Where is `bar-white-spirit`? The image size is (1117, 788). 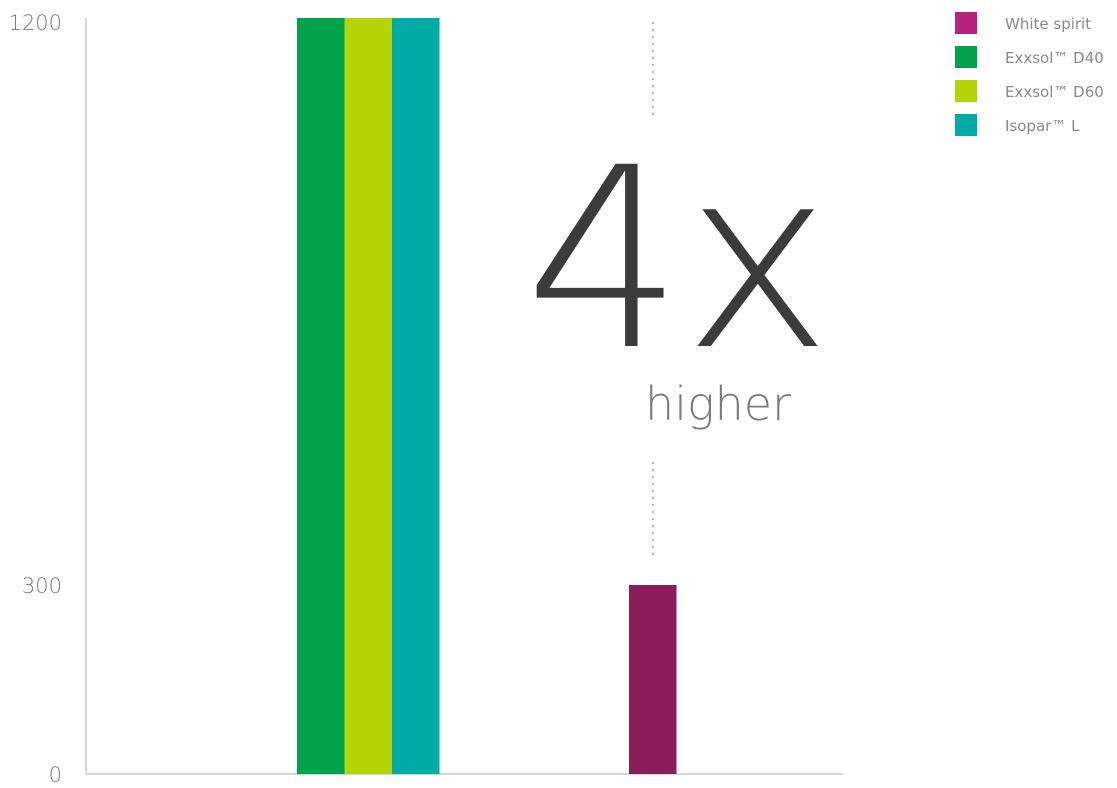 bar-white-spirit is located at coordinates (653, 679).